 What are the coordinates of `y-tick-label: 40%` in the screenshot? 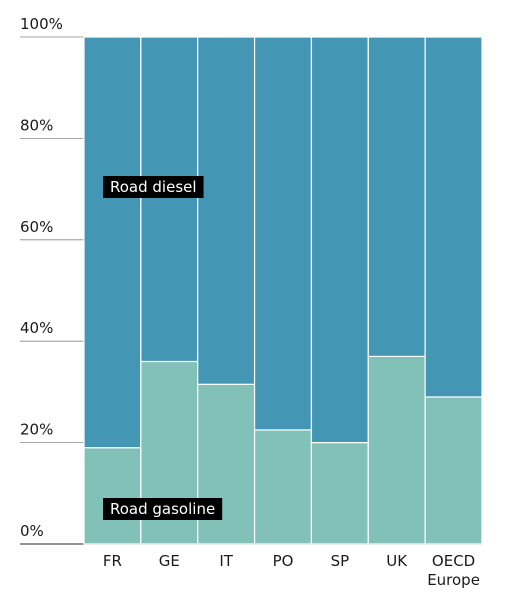 It's located at (36, 328).